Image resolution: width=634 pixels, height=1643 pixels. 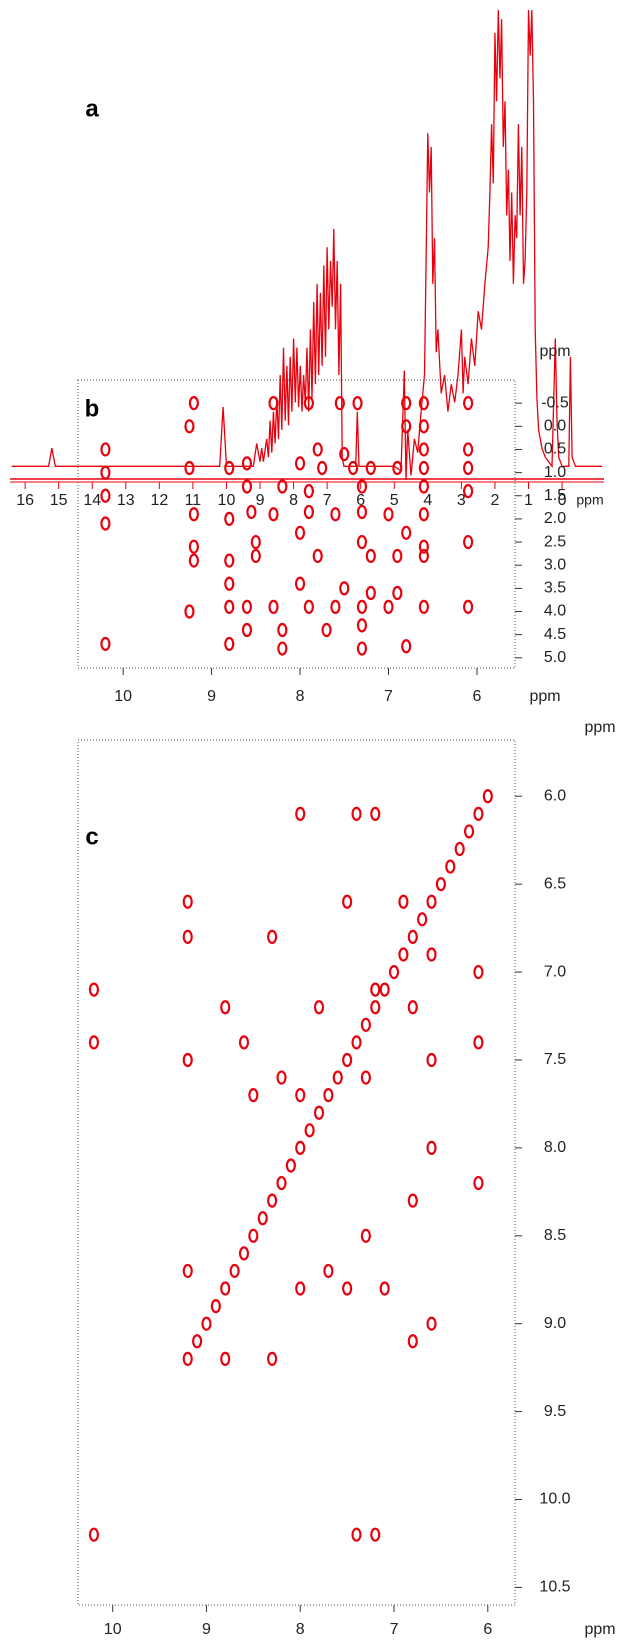 What do you see at coordinates (92, 108) in the screenshot?
I see `panel-label: a` at bounding box center [92, 108].